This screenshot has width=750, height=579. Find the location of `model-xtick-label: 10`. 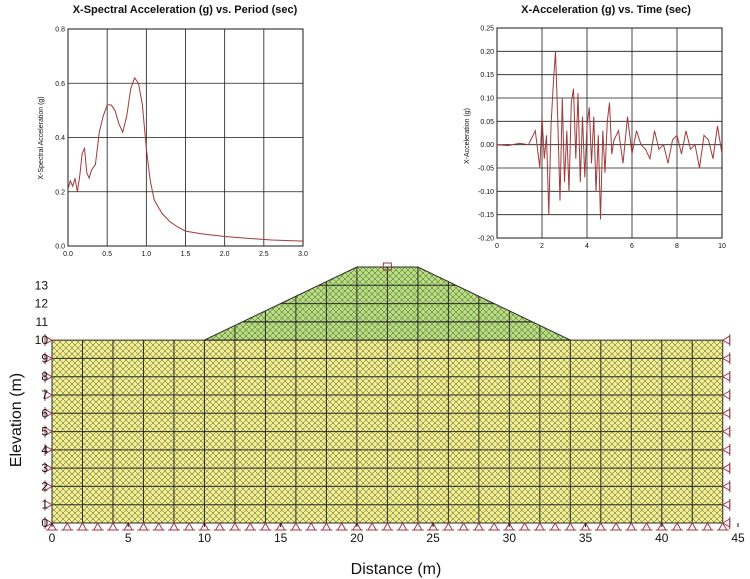

model-xtick-label: 10 is located at coordinates (205, 538).